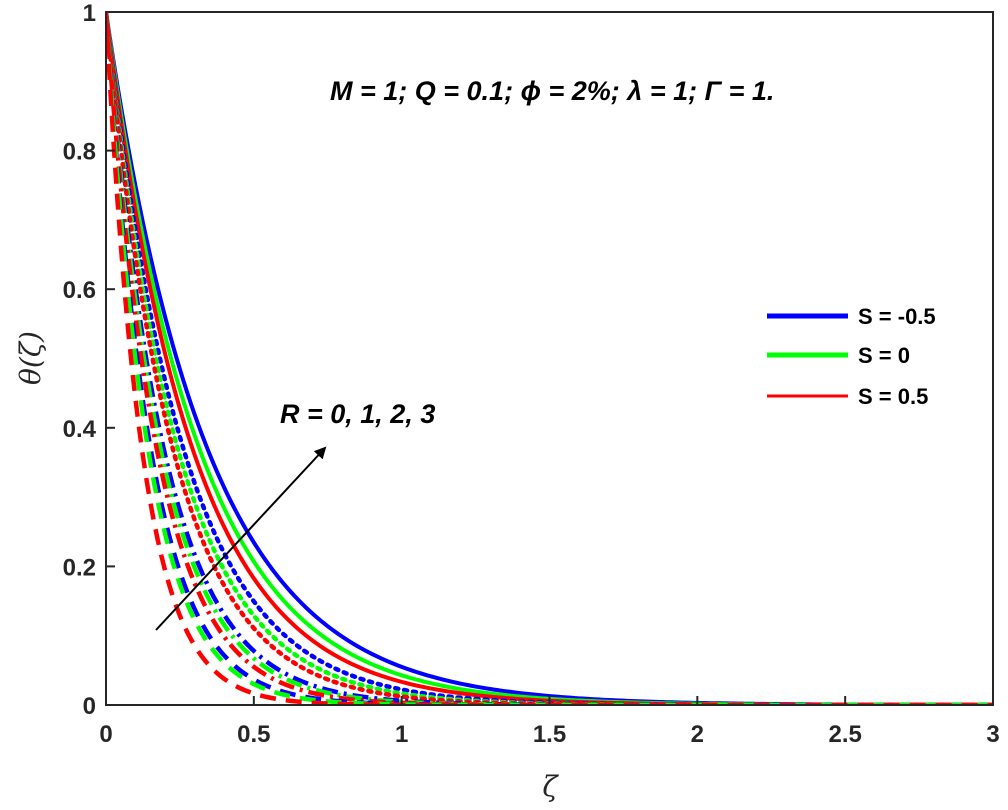 This screenshot has width=1008, height=810. I want to click on x-tick-label: 1.5, so click(549, 734).